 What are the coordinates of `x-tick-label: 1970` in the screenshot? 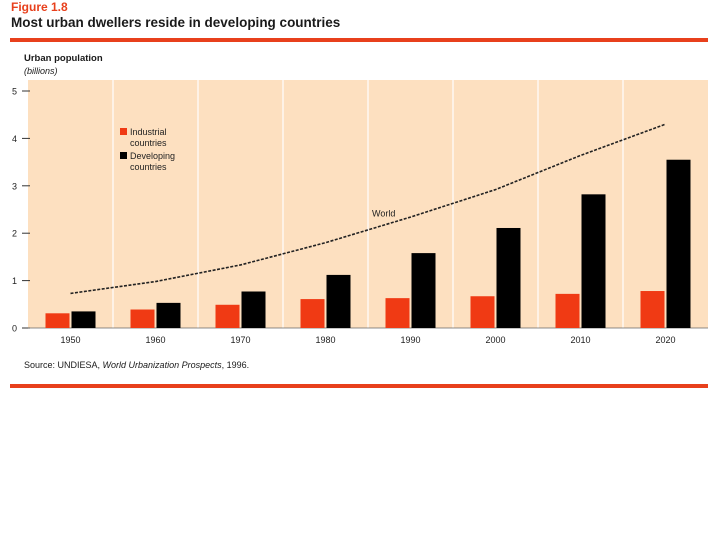 It's located at (240, 340).